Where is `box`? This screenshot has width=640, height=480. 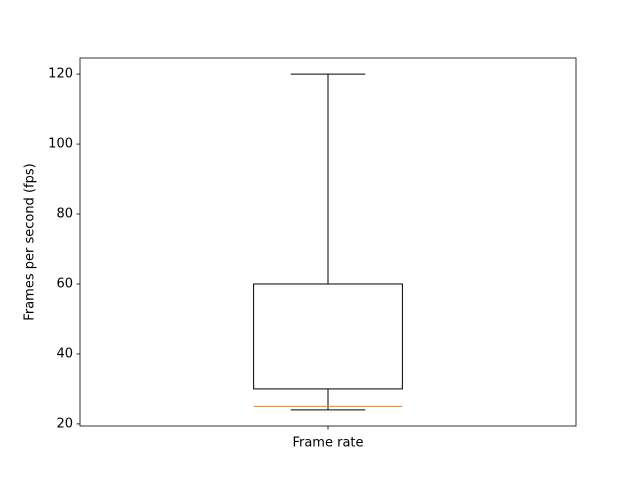
box is located at coordinates (328, 336).